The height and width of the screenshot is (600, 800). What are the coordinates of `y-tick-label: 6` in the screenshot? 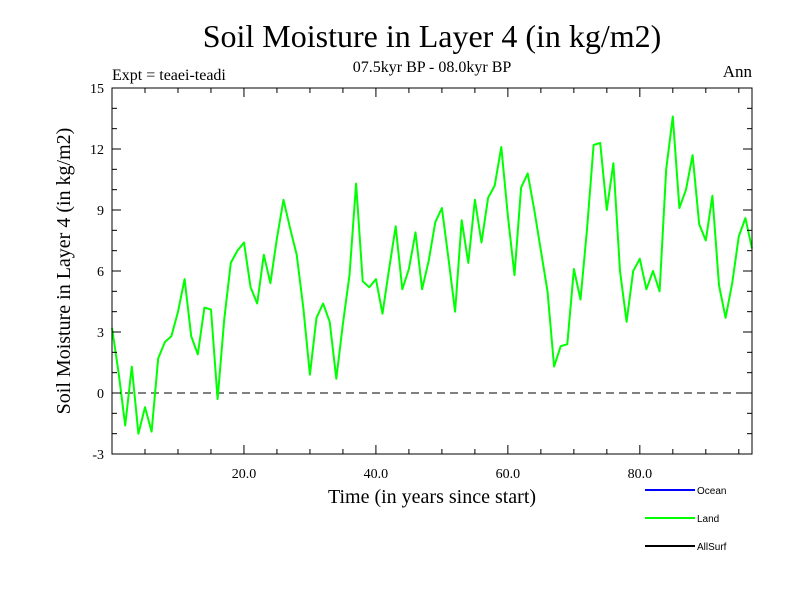 It's located at (100, 272).